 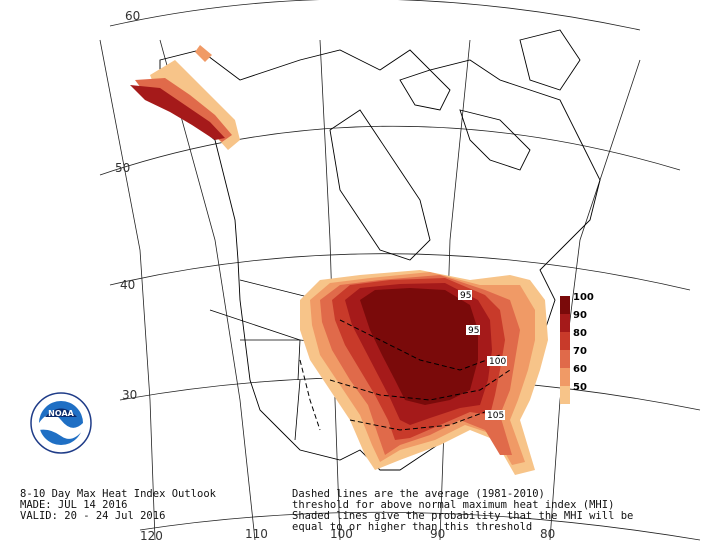 I want to click on legend-label: 80, so click(x=580, y=333).